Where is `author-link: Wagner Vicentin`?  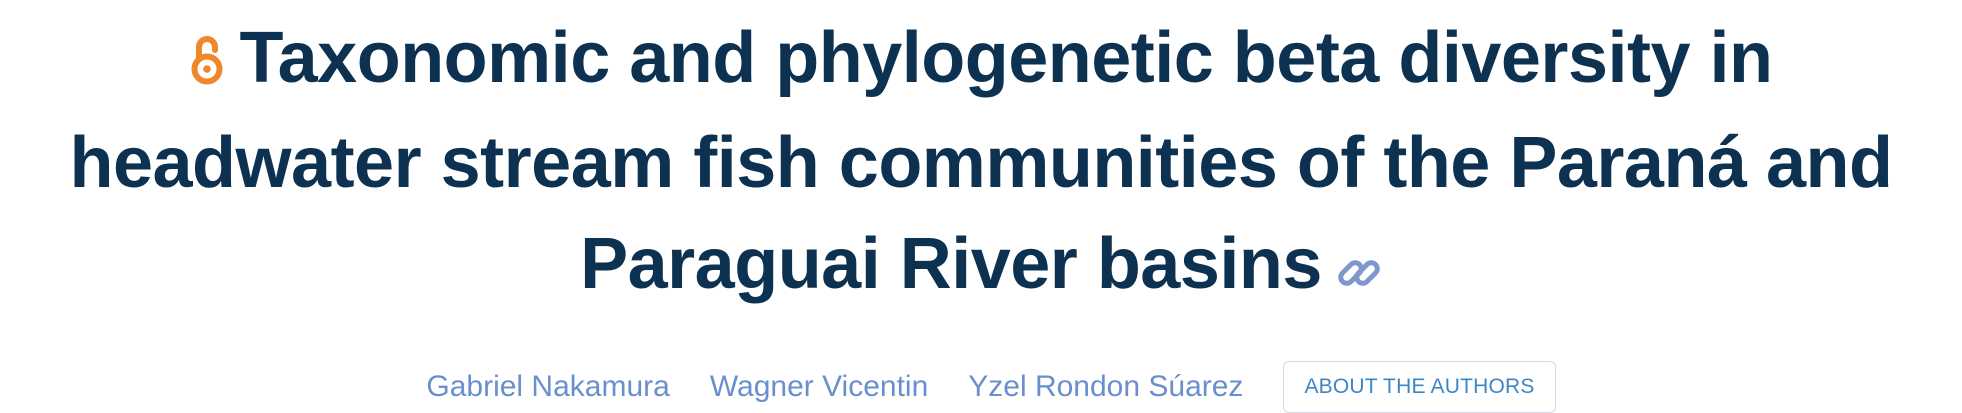
author-link: Wagner Vicentin is located at coordinates (819, 386).